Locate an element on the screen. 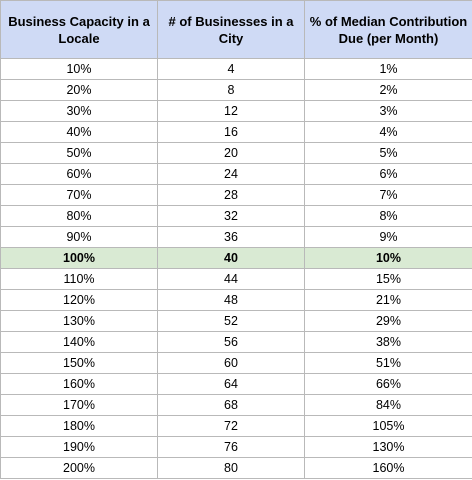 This screenshot has height=480, width=472. table-row: 140% 56 38% is located at coordinates (236, 342).